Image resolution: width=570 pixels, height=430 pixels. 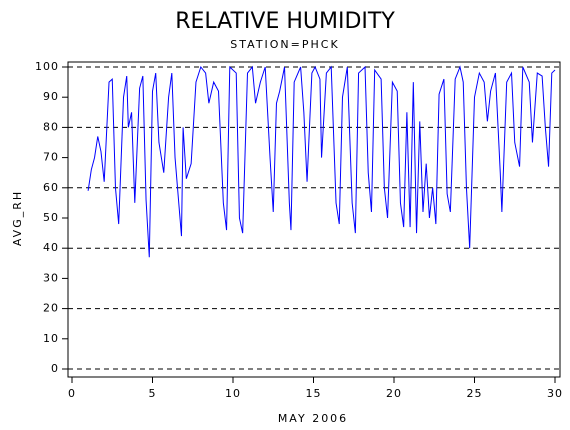 I want to click on x-axis-label: MAY 2006, so click(x=313, y=418).